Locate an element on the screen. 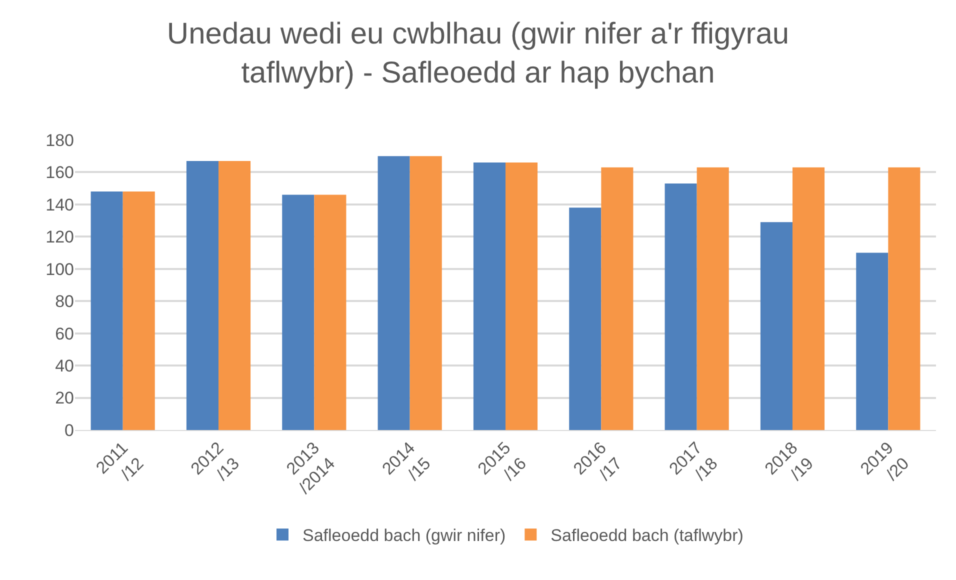 This screenshot has width=956, height=580. y-tick-label: 40 is located at coordinates (64, 366).